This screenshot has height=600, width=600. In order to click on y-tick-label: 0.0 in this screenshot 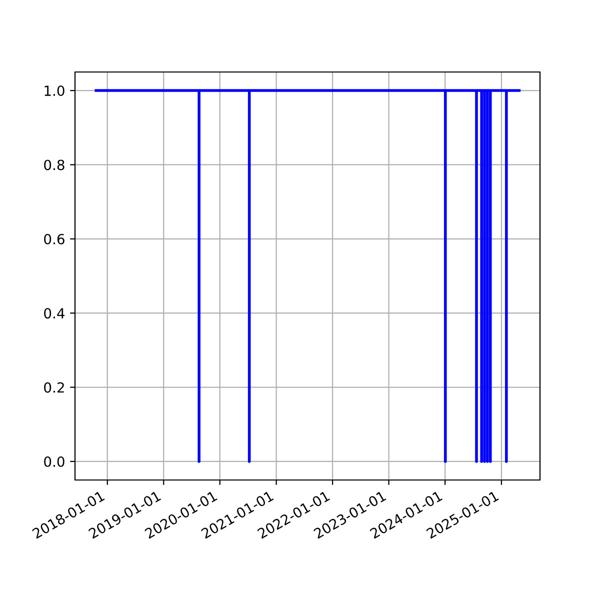, I will do `click(54, 461)`.